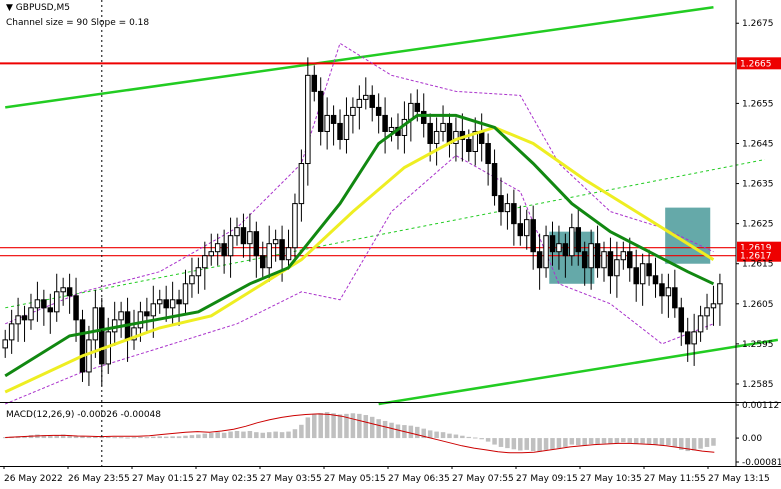 The width and height of the screenshot is (781, 489). What do you see at coordinates (611, 479) in the screenshot?
I see `time-label: 27 May 10:35` at bounding box center [611, 479].